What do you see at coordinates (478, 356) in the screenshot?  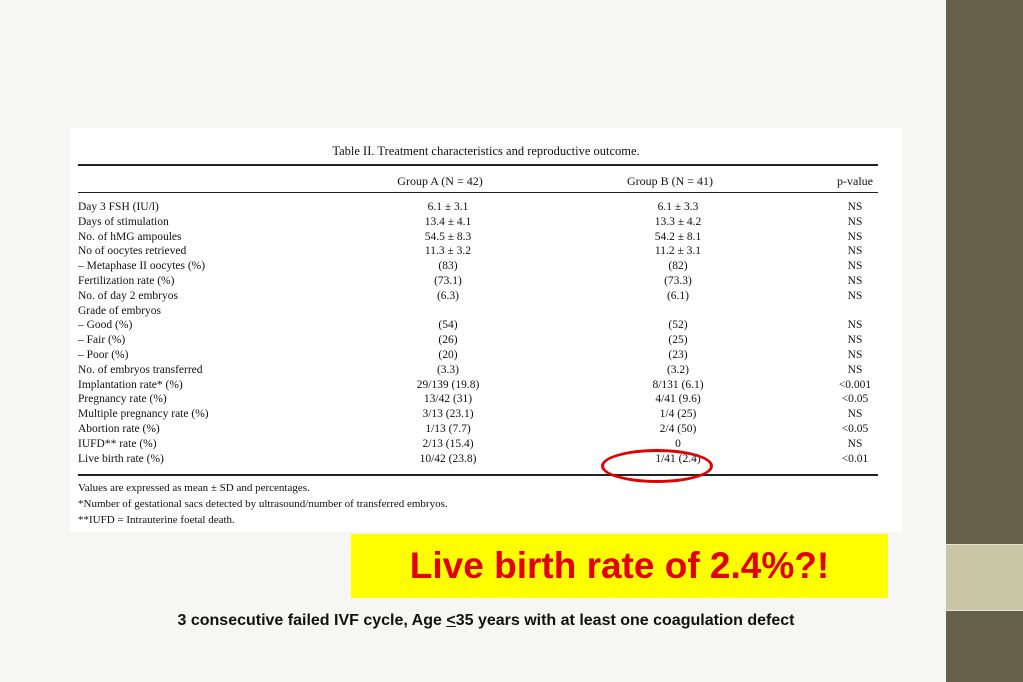 I see `table-row: – Poor (%) (20) (23) NS` at bounding box center [478, 356].